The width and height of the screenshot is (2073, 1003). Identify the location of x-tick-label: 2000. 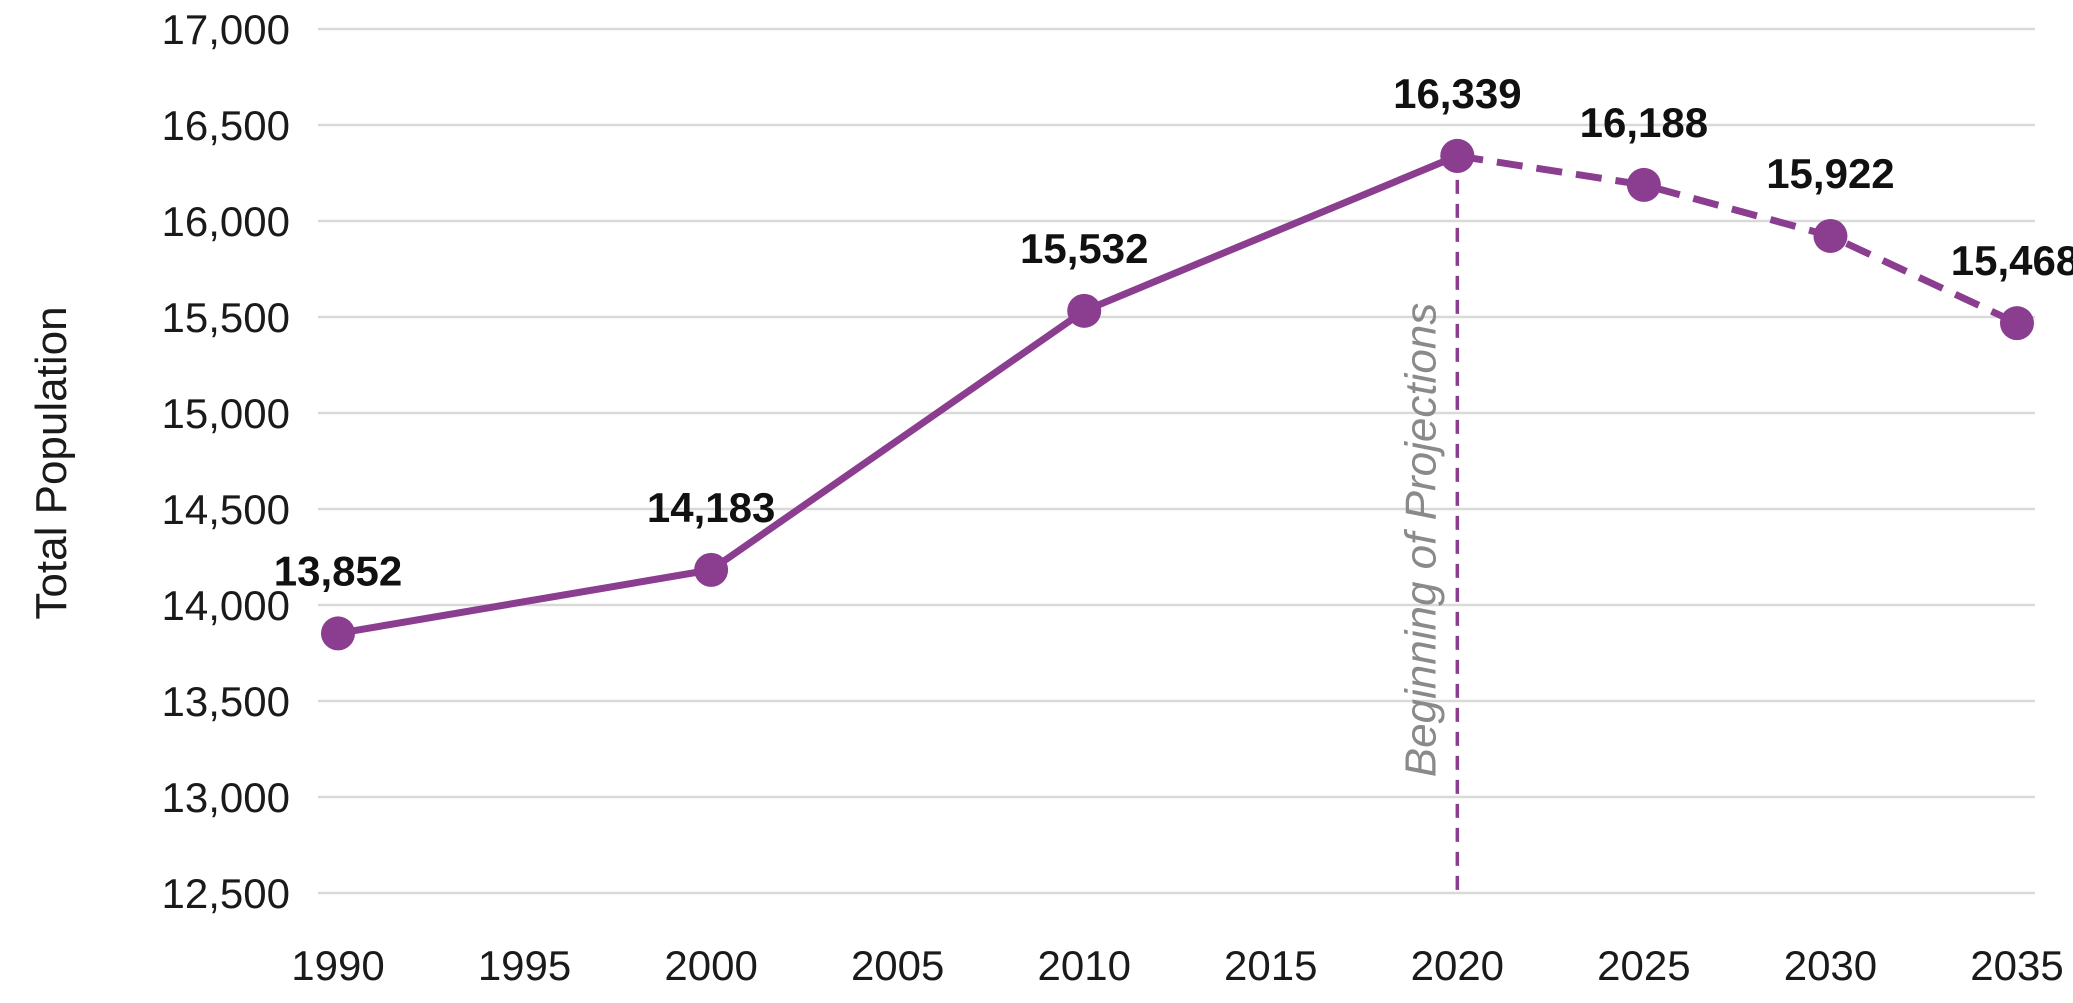
(710, 965).